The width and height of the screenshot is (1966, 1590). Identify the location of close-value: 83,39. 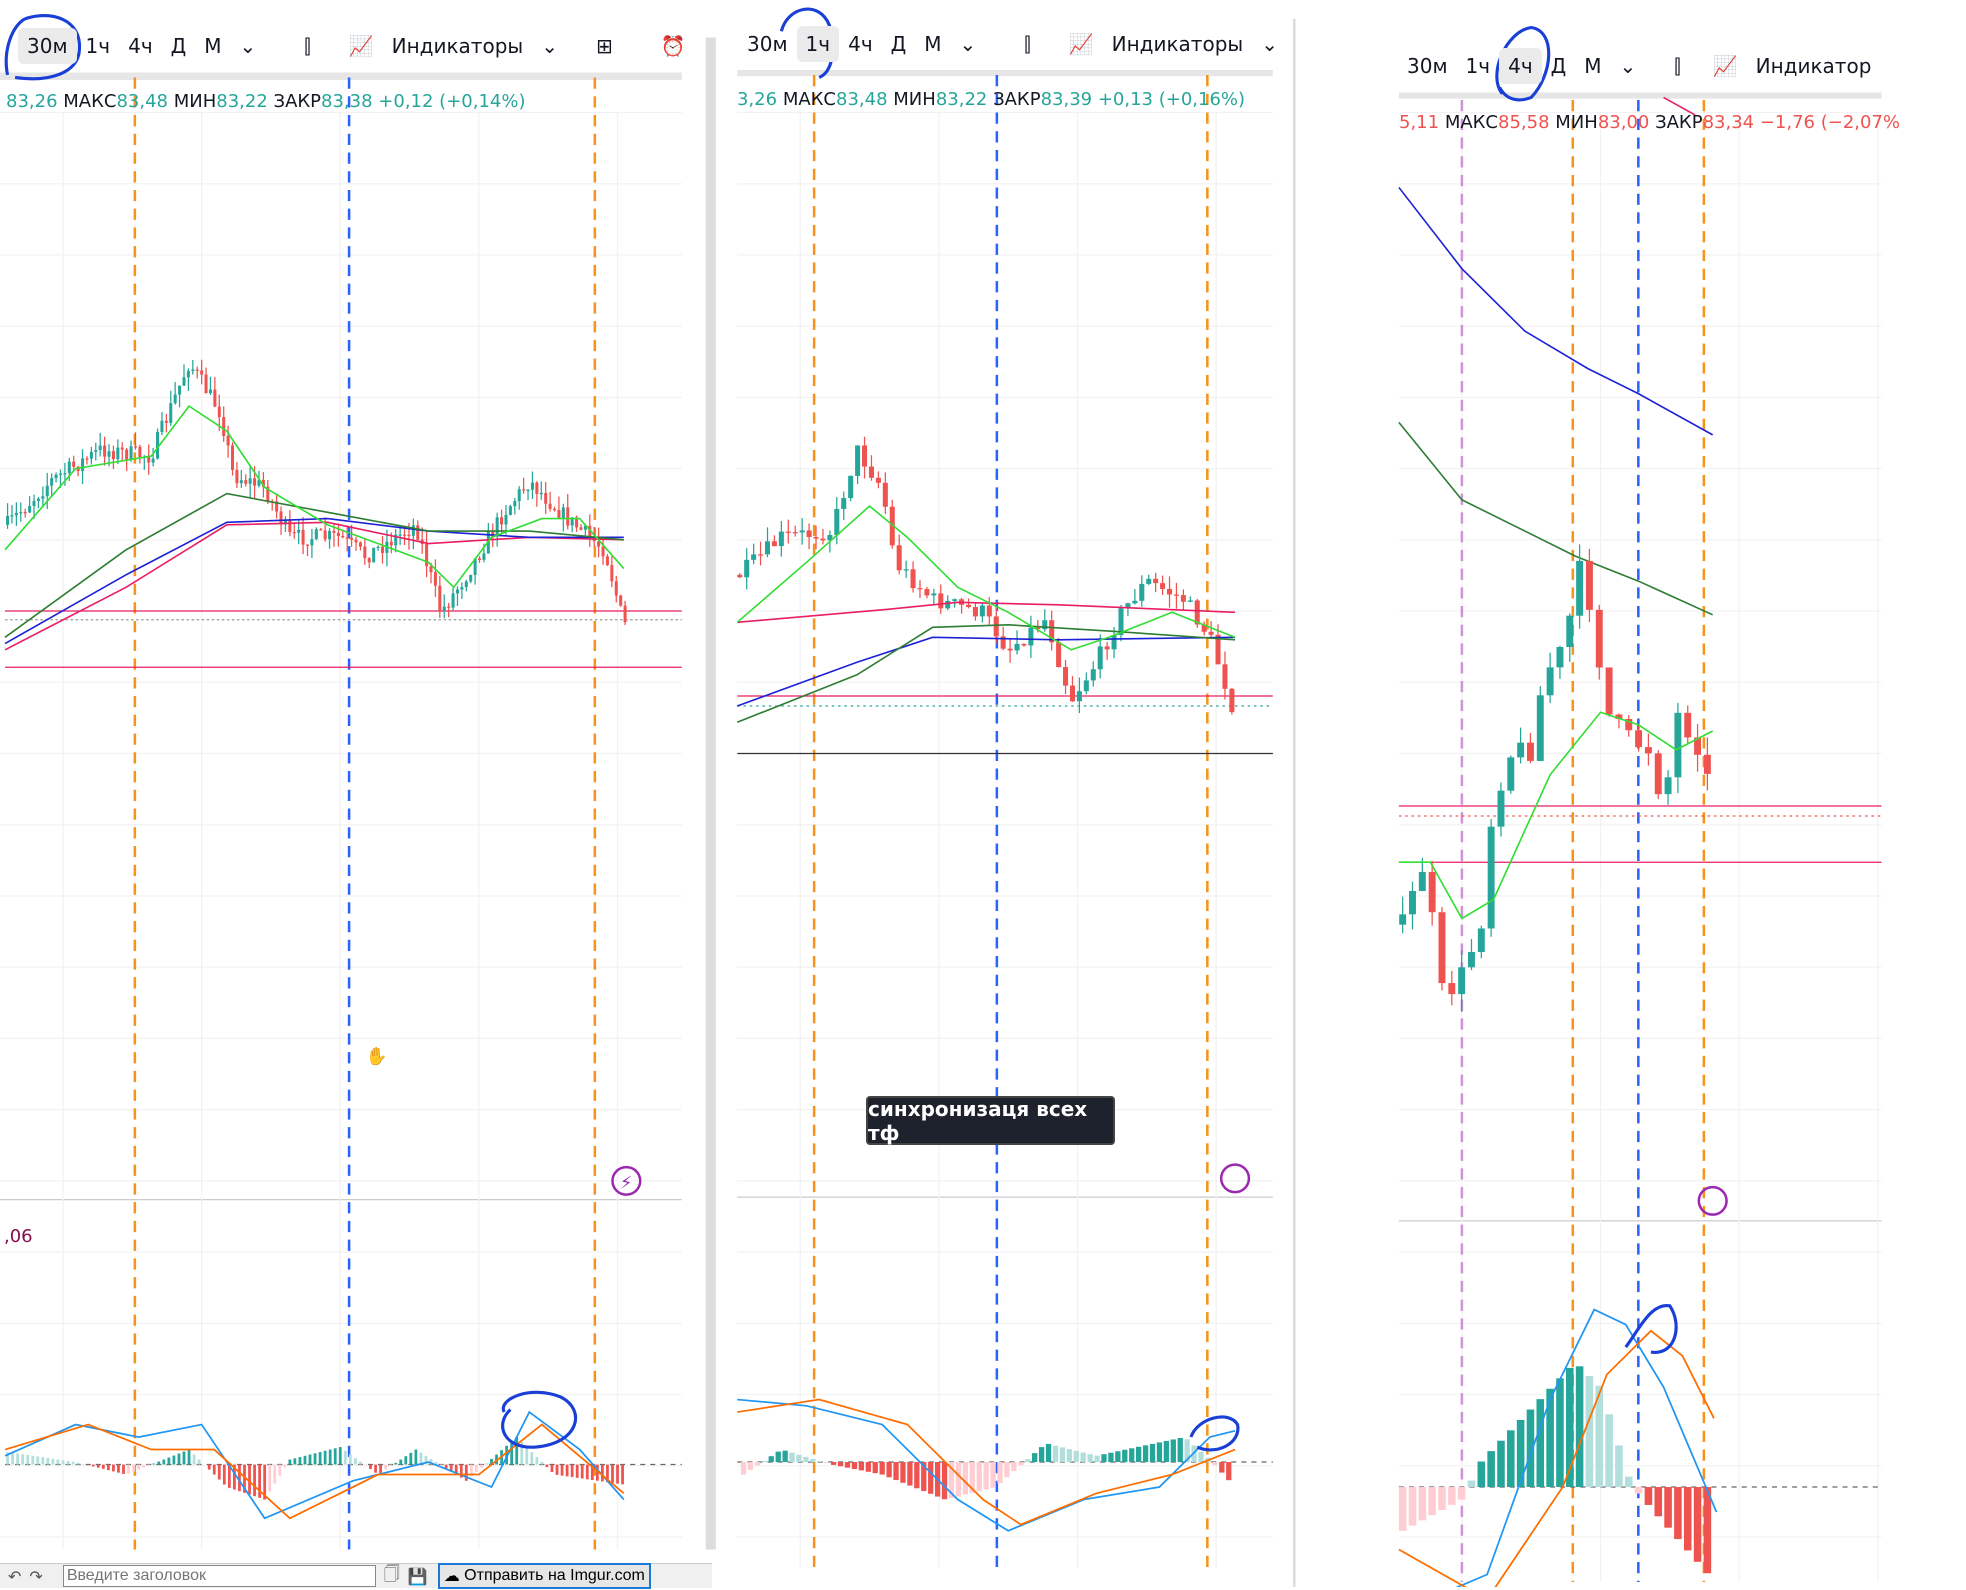
(1066, 99).